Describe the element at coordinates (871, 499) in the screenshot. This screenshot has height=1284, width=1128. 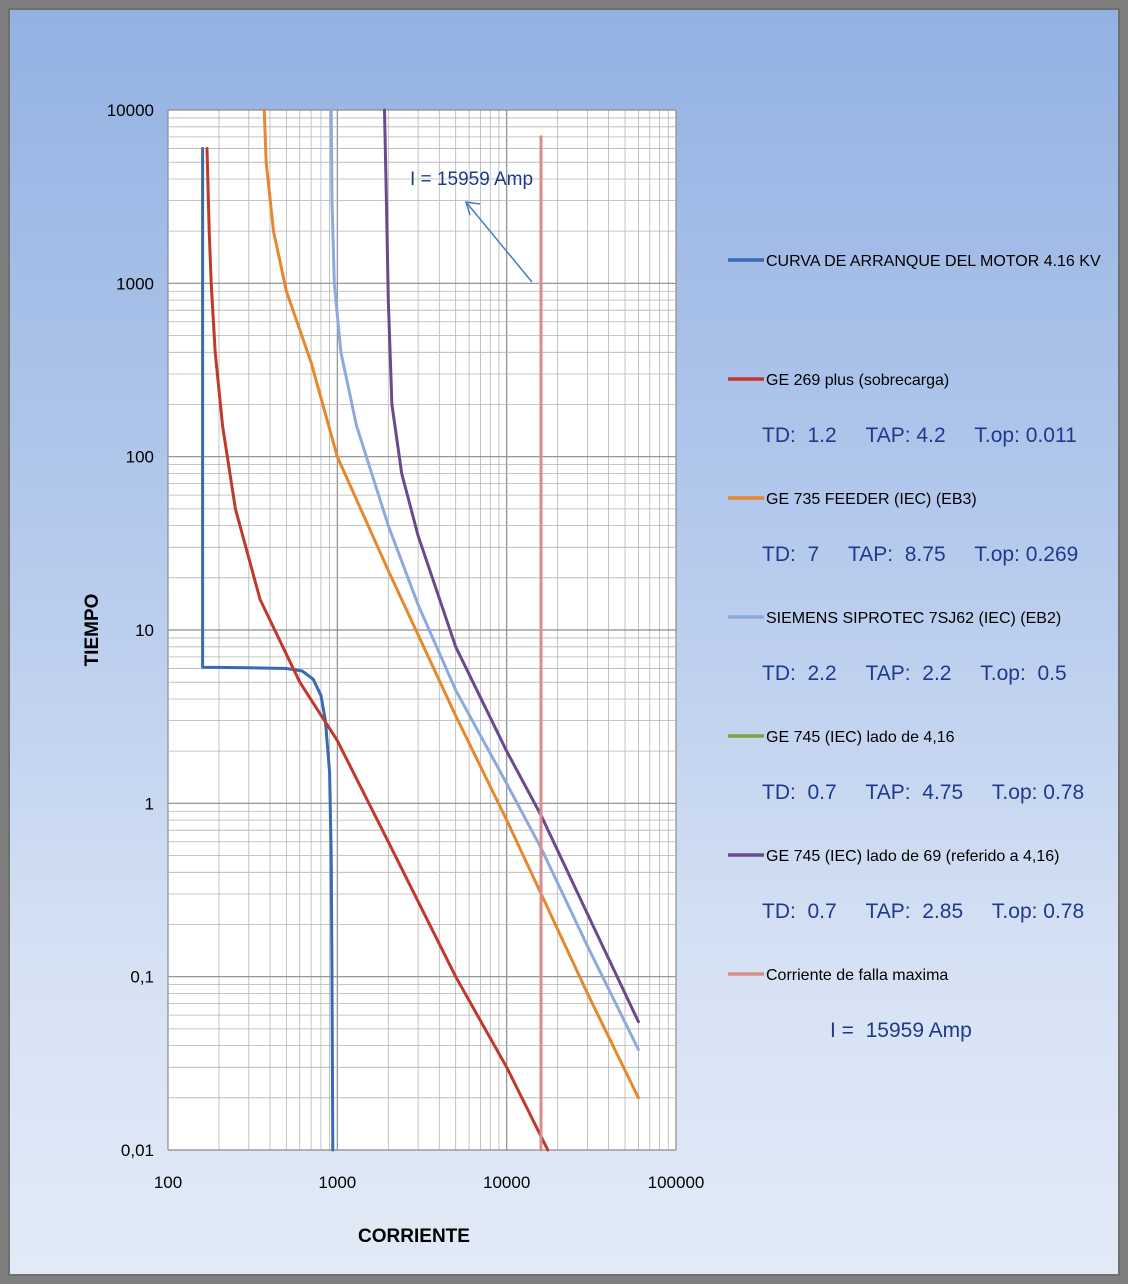
I see `legend-label: GE 735 FEEDER (IEC) (EB3)` at that location.